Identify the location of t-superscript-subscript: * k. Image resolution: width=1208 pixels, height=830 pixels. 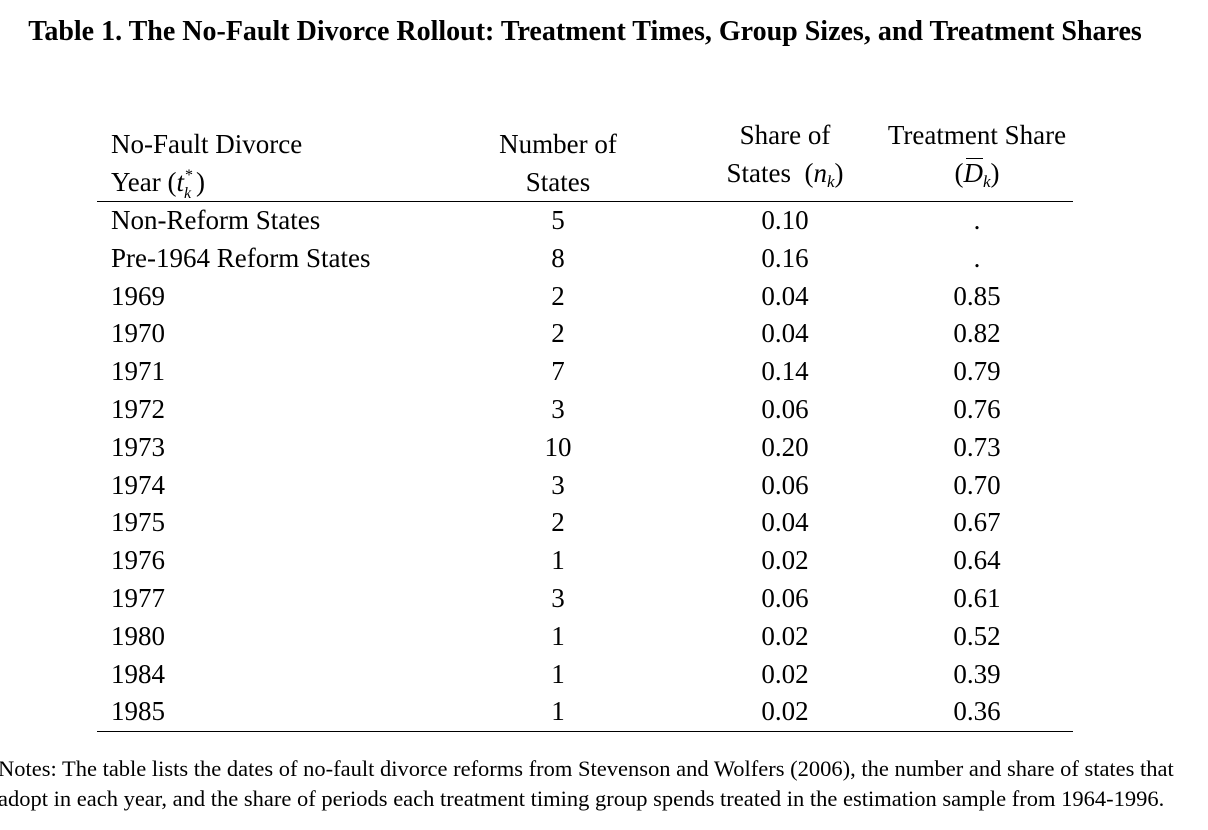
(190, 184).